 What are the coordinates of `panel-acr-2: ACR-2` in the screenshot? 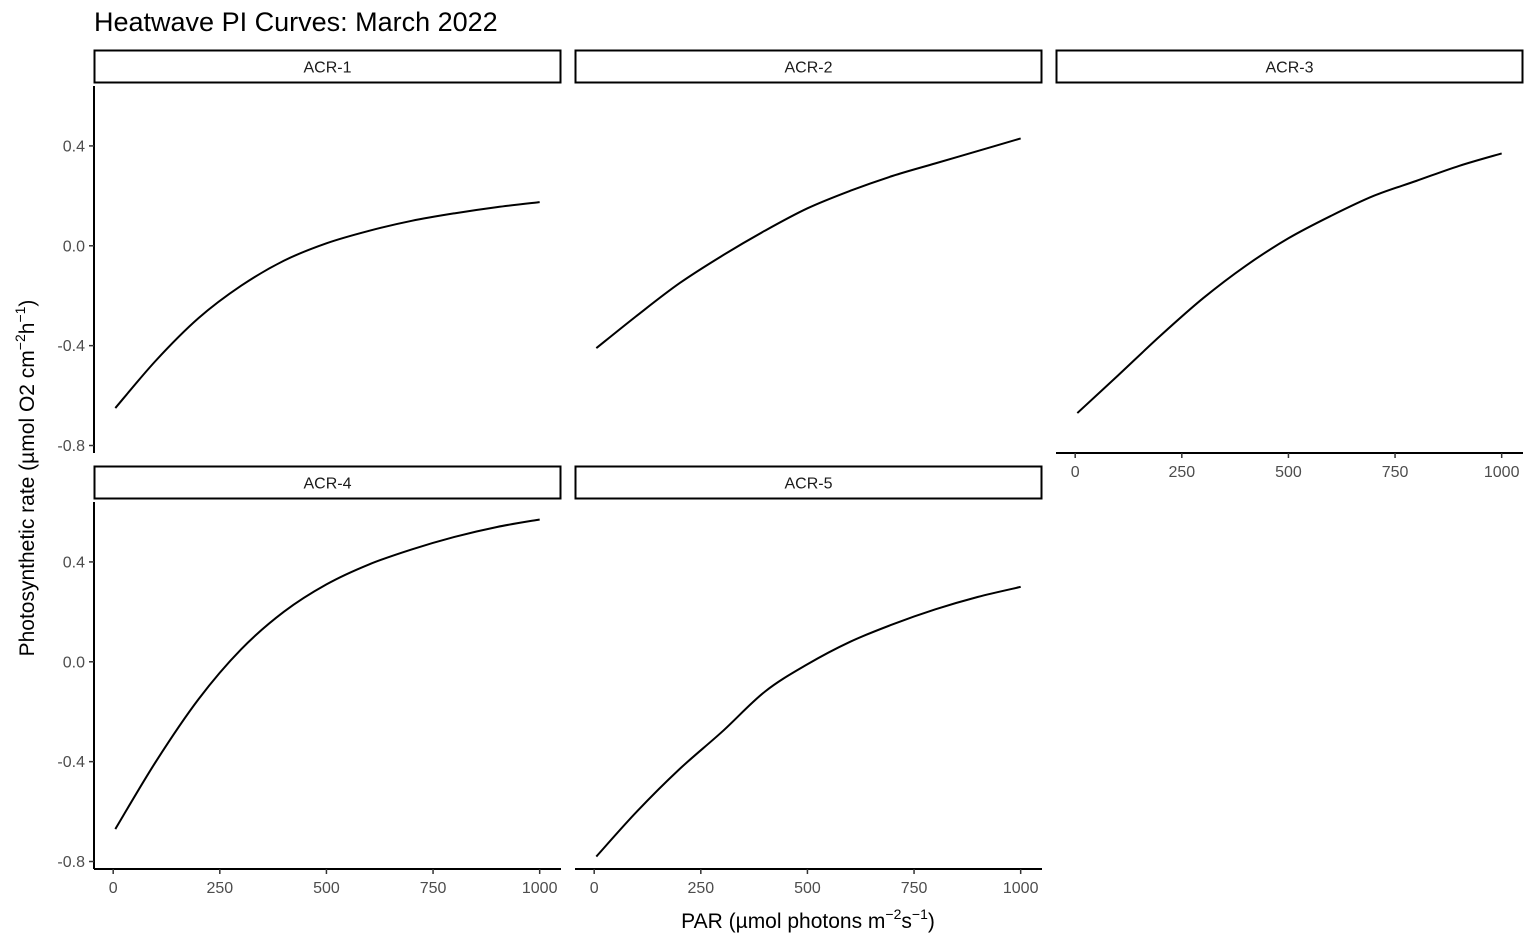 It's located at (808, 199).